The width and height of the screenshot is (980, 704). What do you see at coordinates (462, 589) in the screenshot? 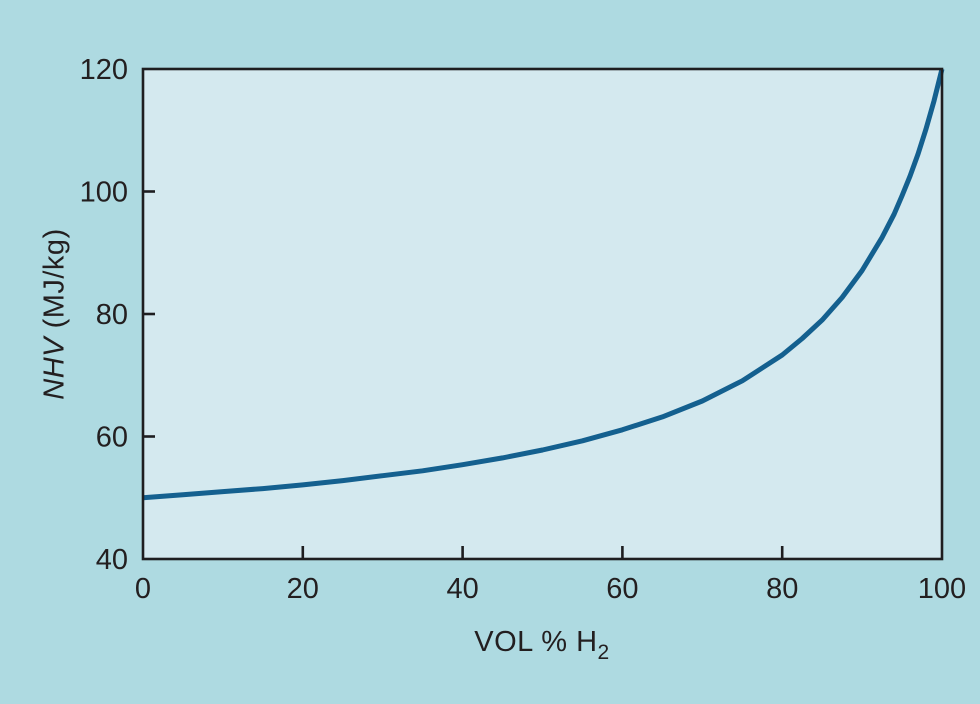
I see `x-tick-label: 40` at bounding box center [462, 589].